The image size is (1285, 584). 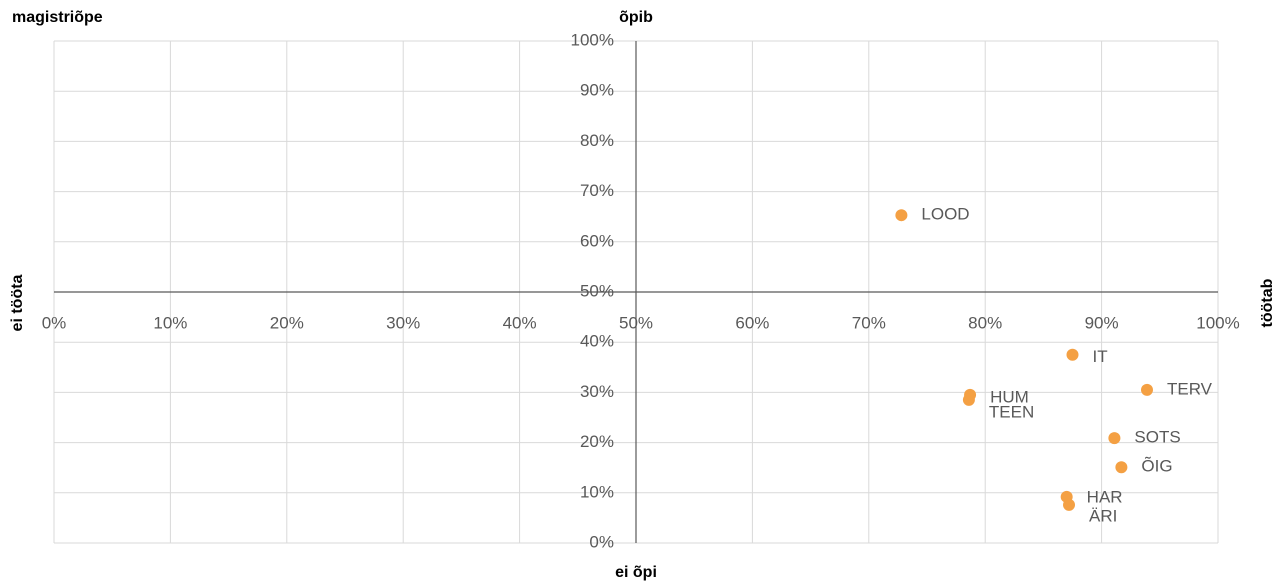 What do you see at coordinates (1103, 515) in the screenshot?
I see `point-label: ÄRI` at bounding box center [1103, 515].